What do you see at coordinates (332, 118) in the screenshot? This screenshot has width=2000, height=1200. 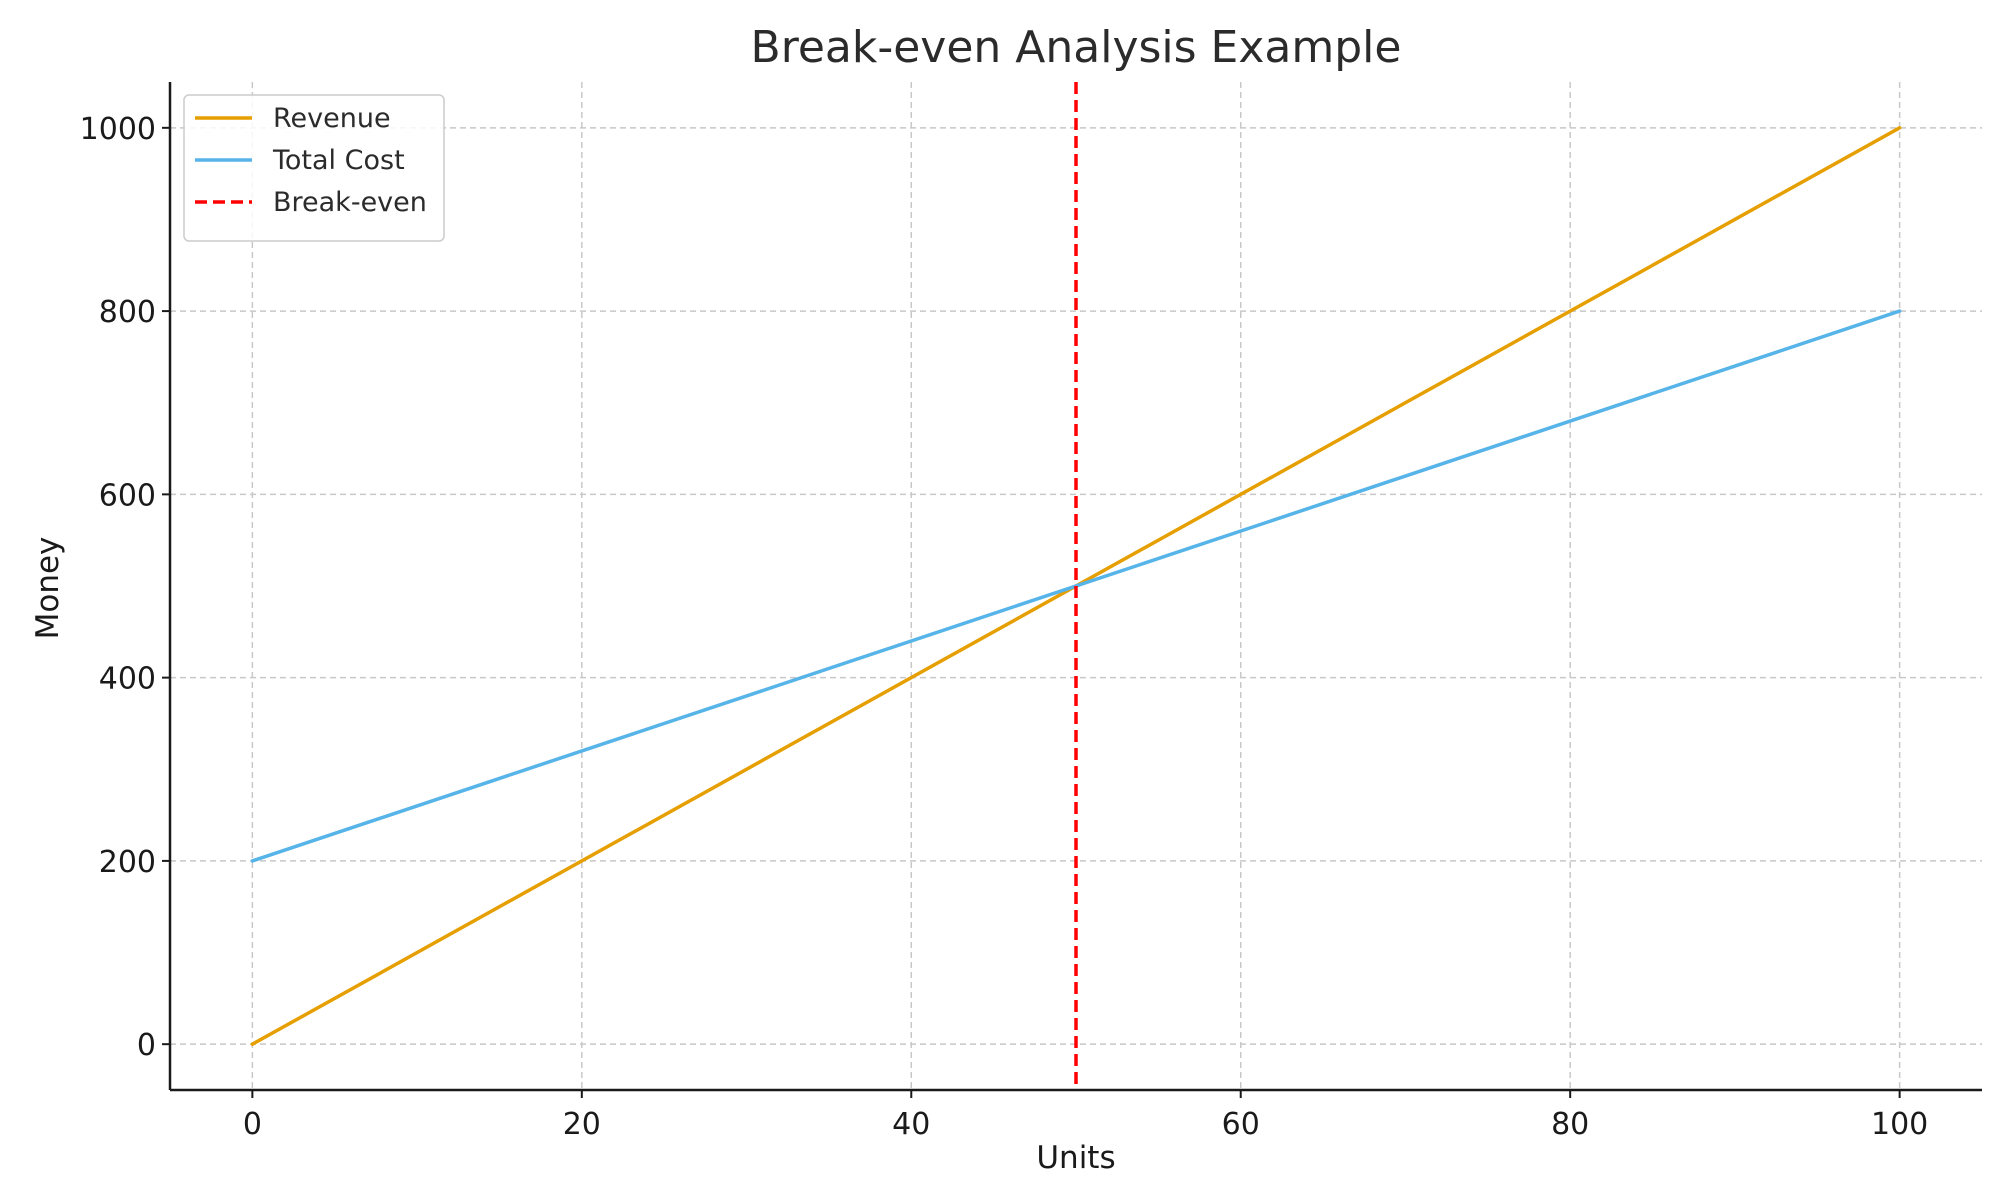 I see `legend-label: Revenue` at bounding box center [332, 118].